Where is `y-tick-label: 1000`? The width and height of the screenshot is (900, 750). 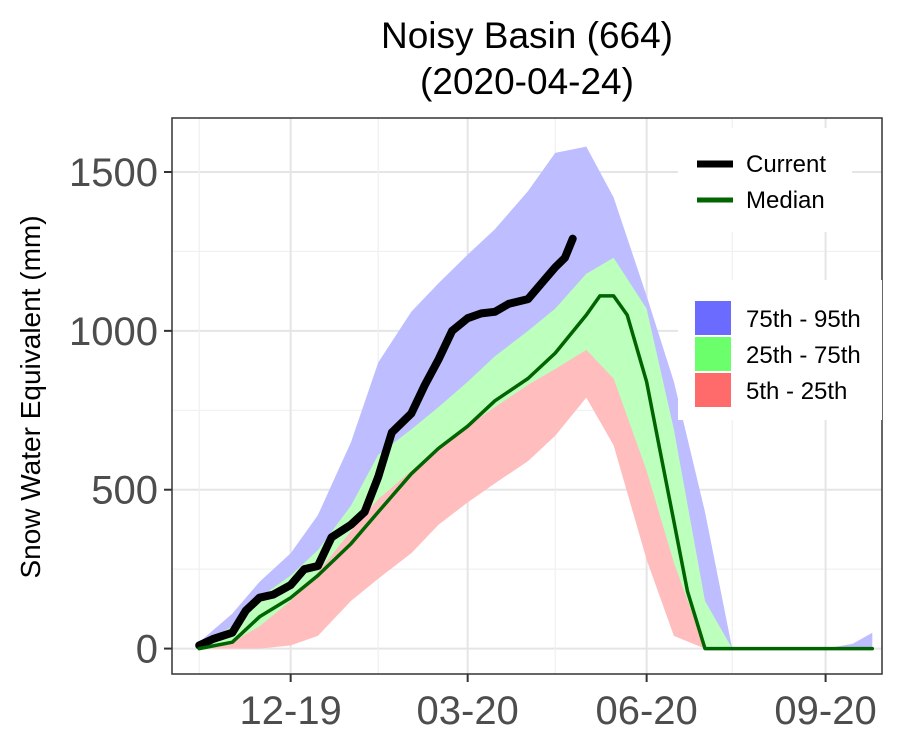
y-tick-label: 1000 is located at coordinates (113, 332).